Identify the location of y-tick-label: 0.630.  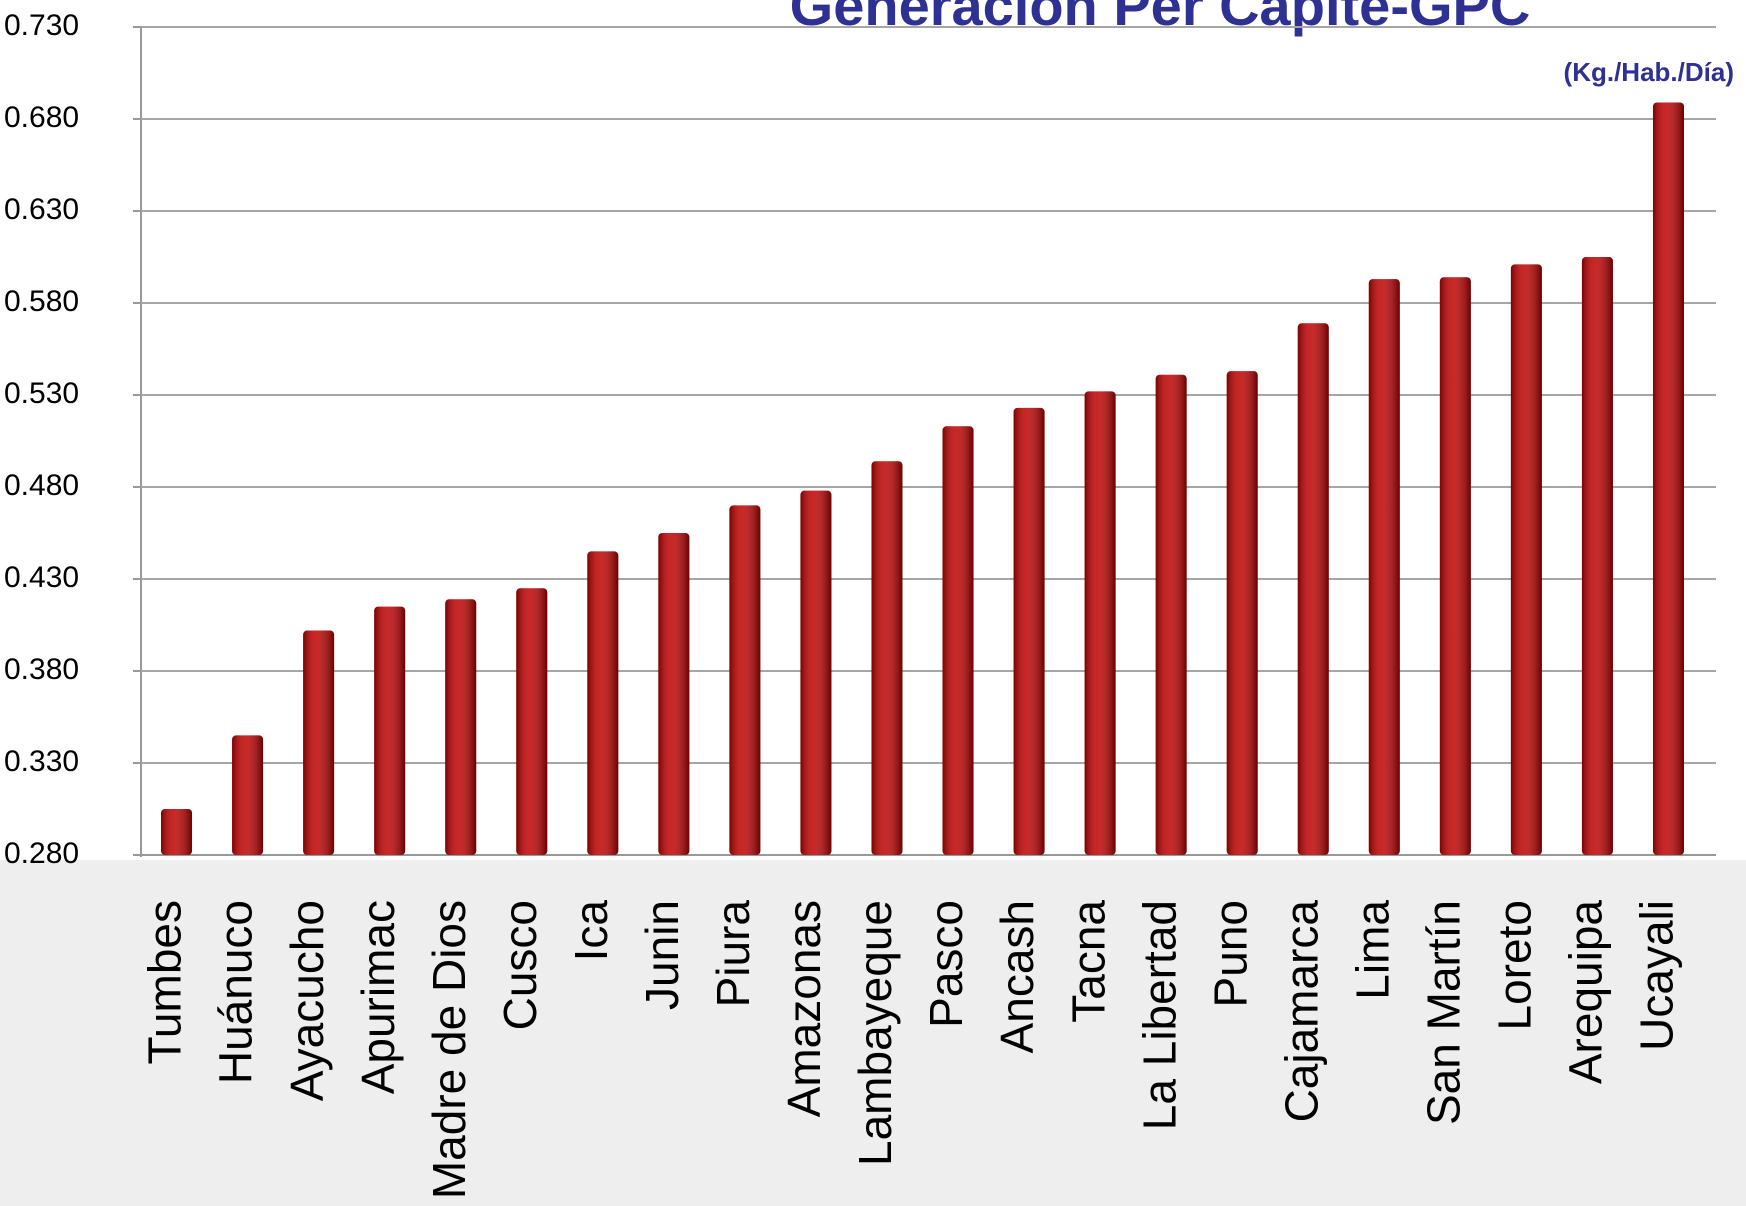
(41, 209).